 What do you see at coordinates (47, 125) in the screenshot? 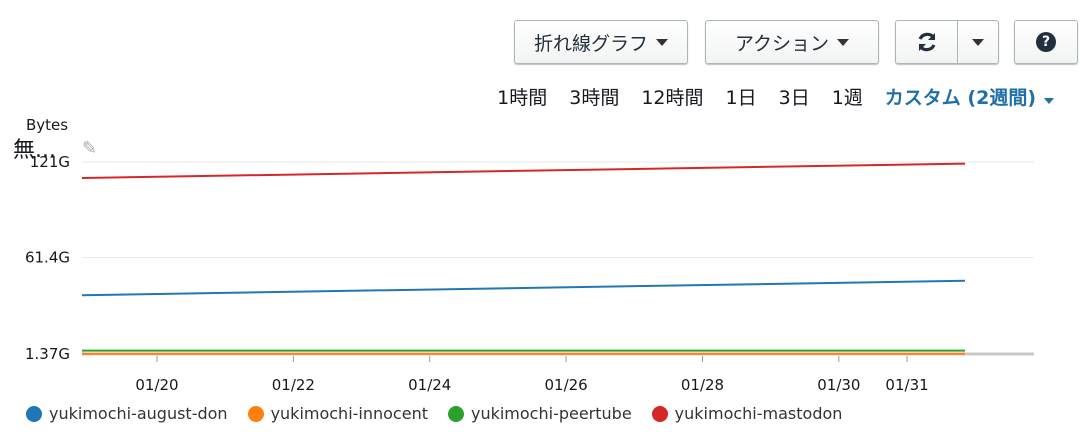
I see `y-axis-label: Bytes` at bounding box center [47, 125].